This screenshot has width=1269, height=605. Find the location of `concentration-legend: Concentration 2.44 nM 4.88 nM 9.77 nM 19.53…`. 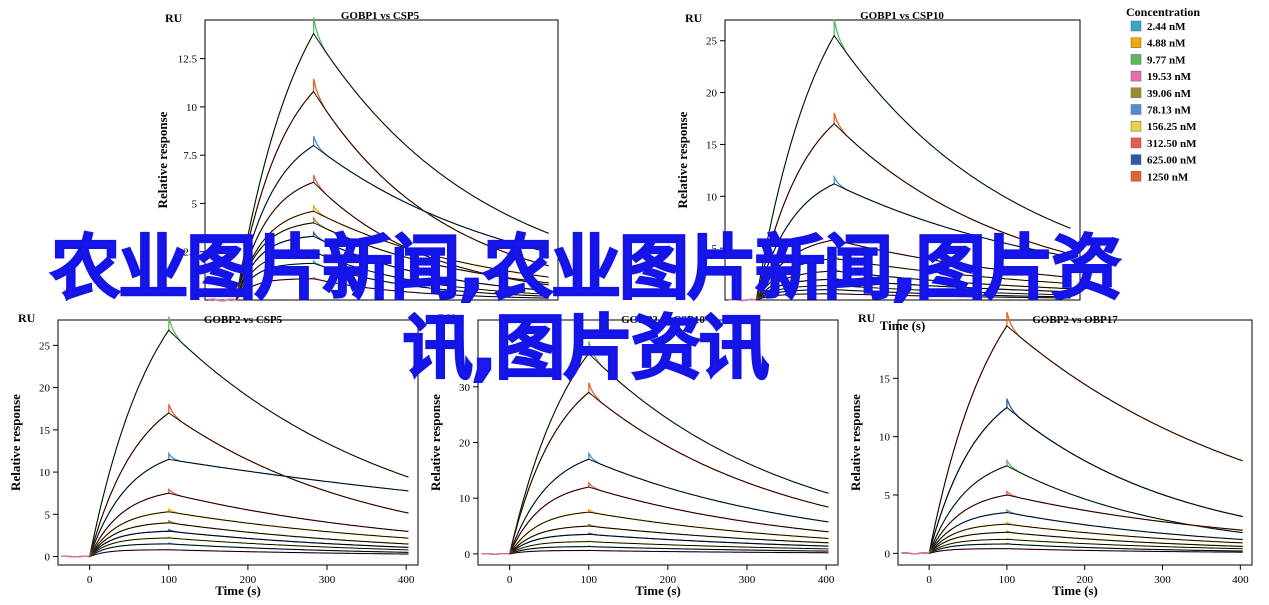

concentration-legend: Concentration 2.44 nM 4.88 nM 9.77 nM 19.53… is located at coordinates (1163, 94).